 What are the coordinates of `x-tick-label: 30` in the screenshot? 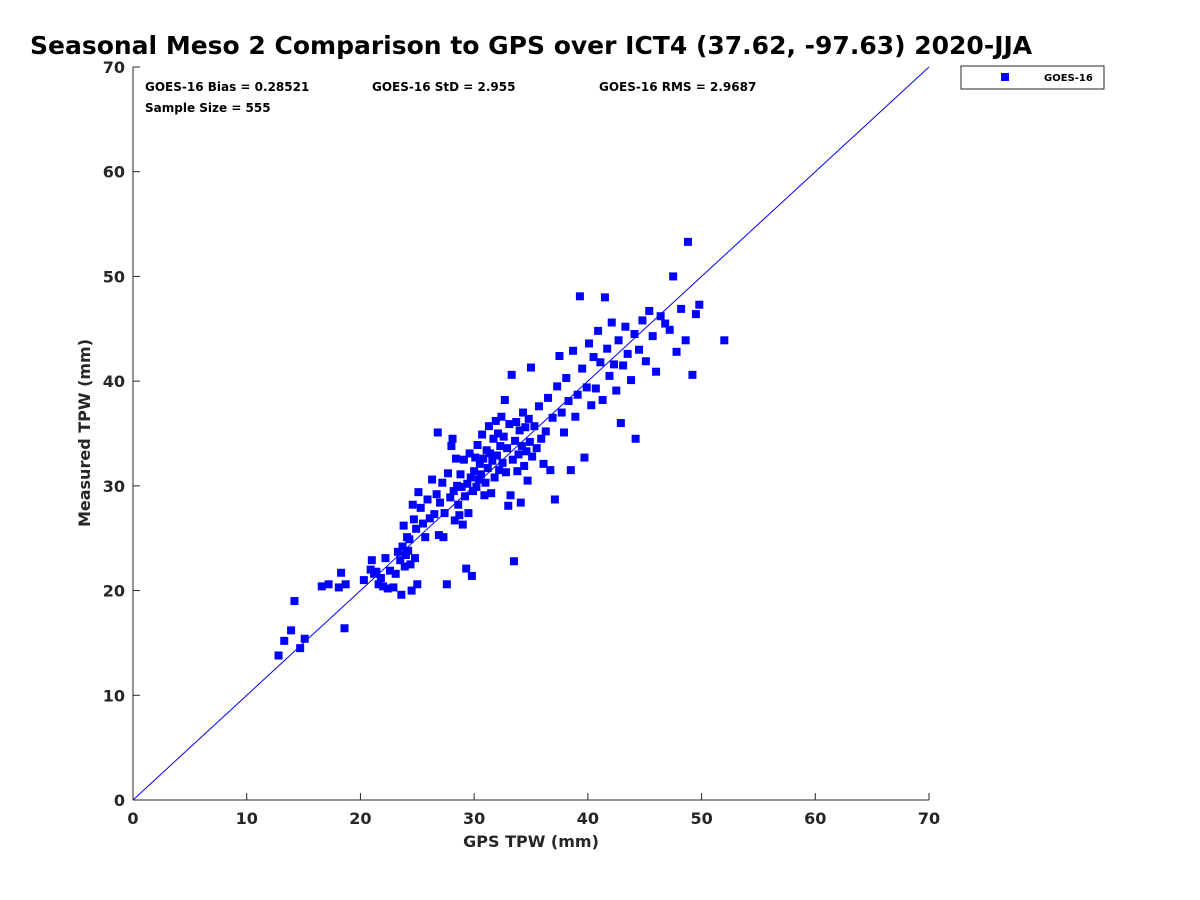 It's located at (474, 818).